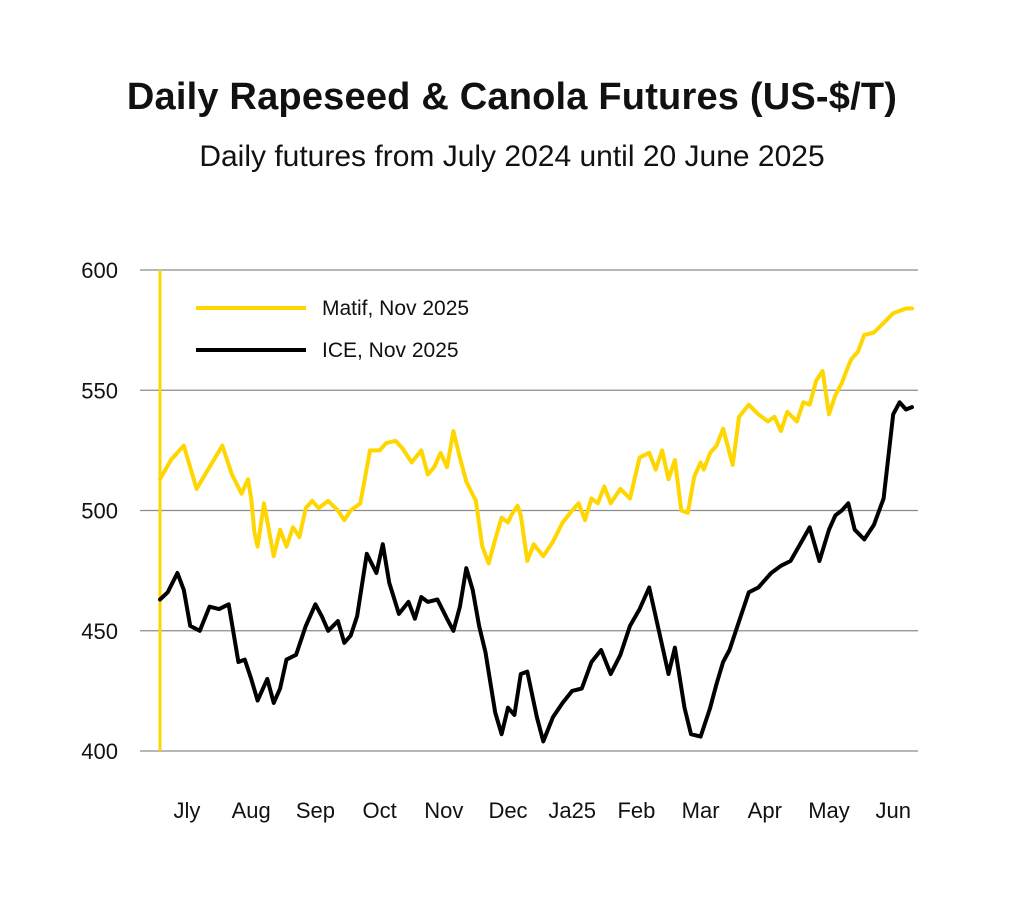  Describe the element at coordinates (332, 329) in the screenshot. I see `legend: Matif, Nov 2025 ICE, Nov 2025` at that location.